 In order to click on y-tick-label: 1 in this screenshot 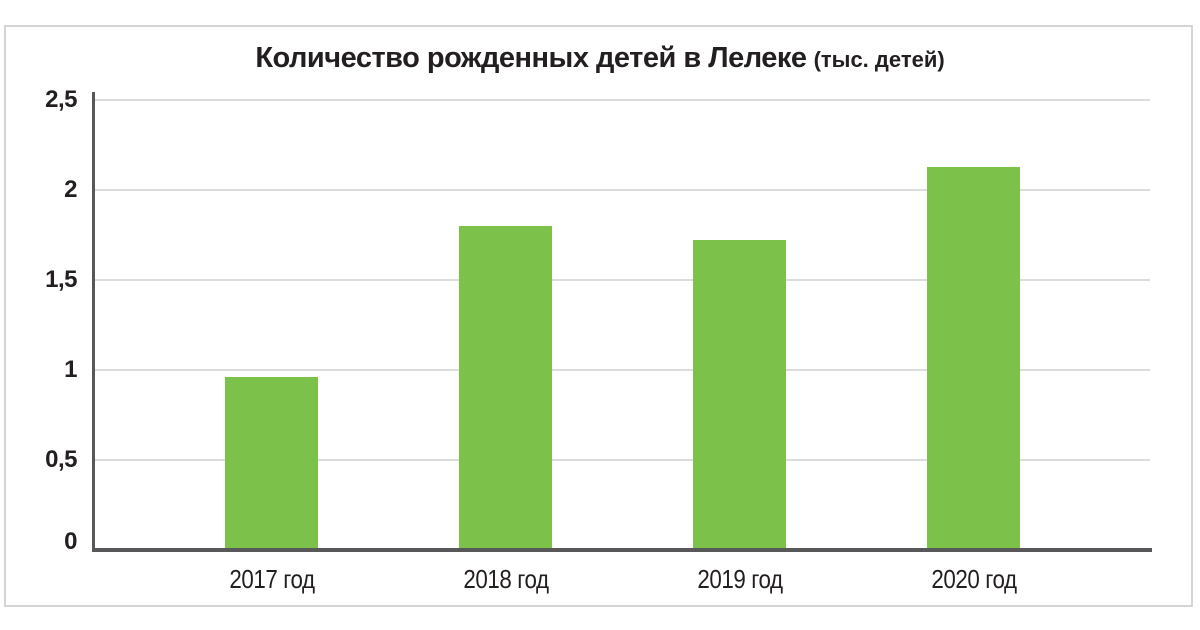, I will do `click(70, 369)`.